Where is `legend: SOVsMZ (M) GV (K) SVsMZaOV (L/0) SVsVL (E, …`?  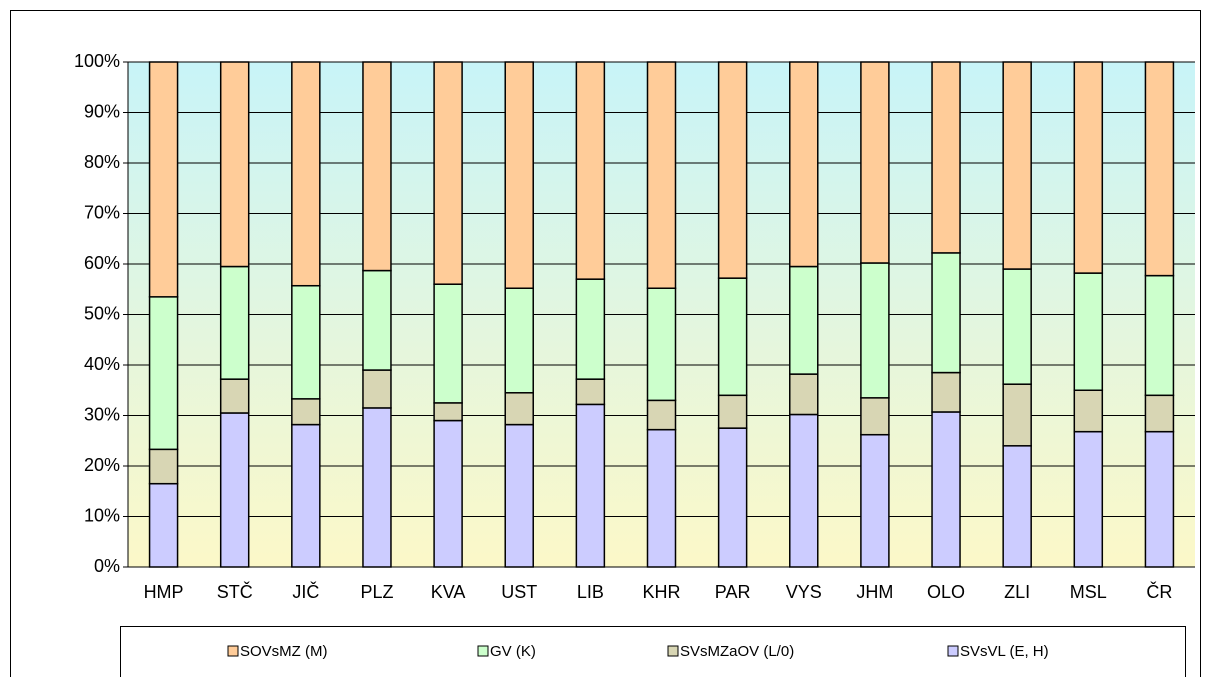
legend: SOVsMZ (M) GV (K) SVsMZaOV (L/0) SVsVL (E, … is located at coordinates (653, 652).